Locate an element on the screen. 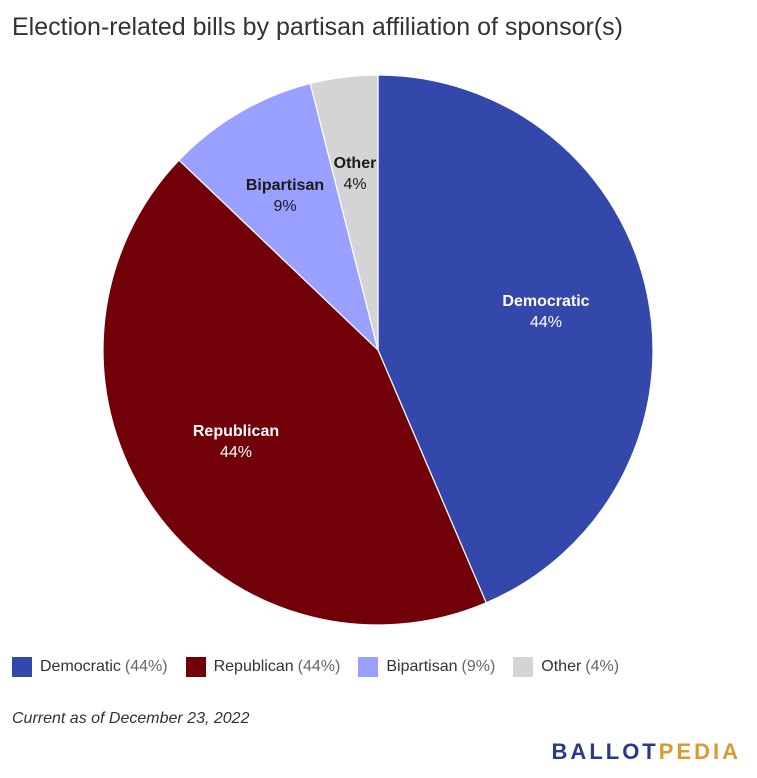  slice-name-label: Bipartisan is located at coordinates (285, 185).